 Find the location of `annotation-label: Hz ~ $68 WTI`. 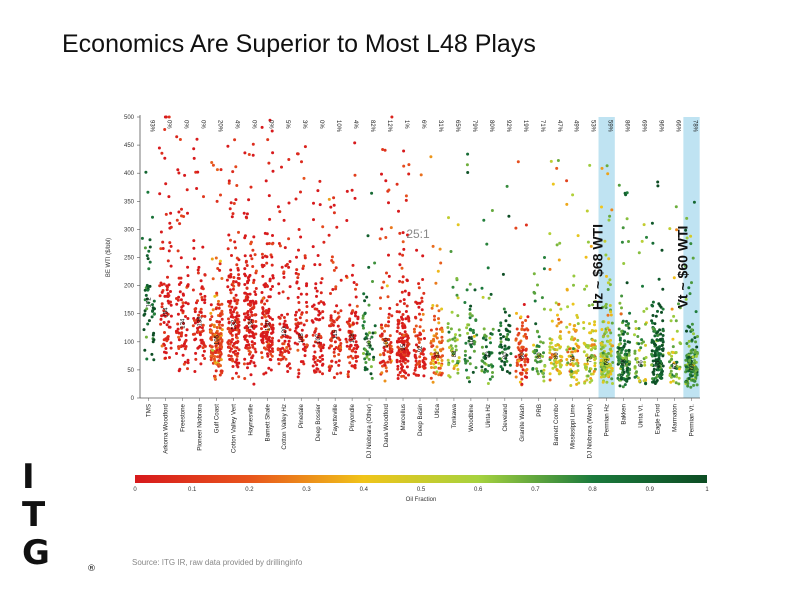

annotation-label: Hz ~ $68 WTI is located at coordinates (598, 267).